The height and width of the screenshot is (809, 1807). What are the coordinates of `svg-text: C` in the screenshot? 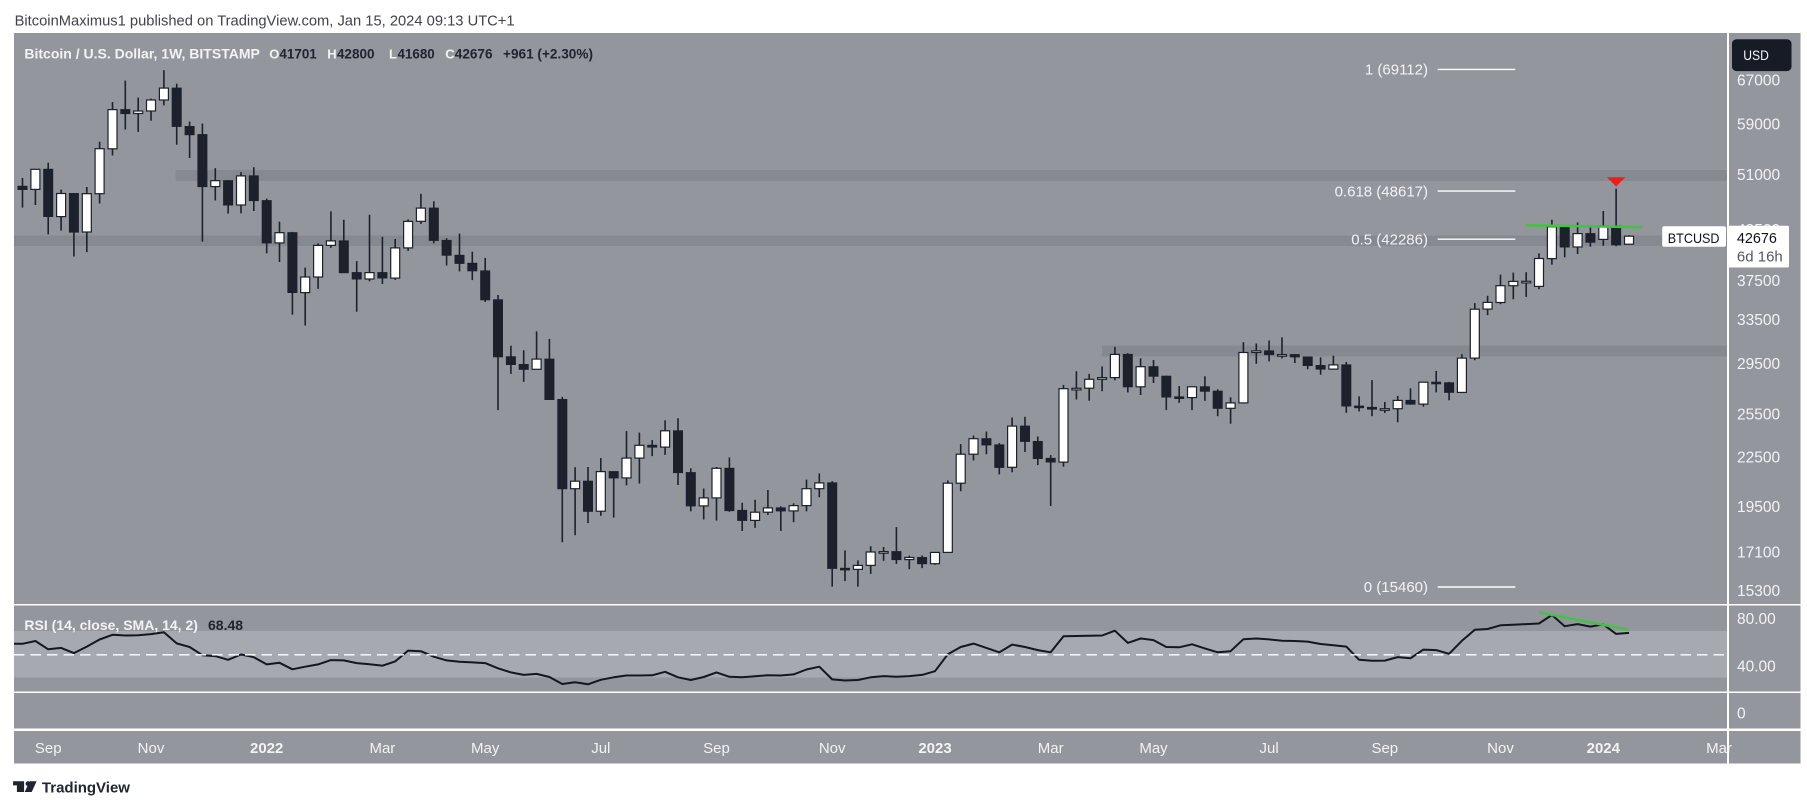 It's located at (450, 54).